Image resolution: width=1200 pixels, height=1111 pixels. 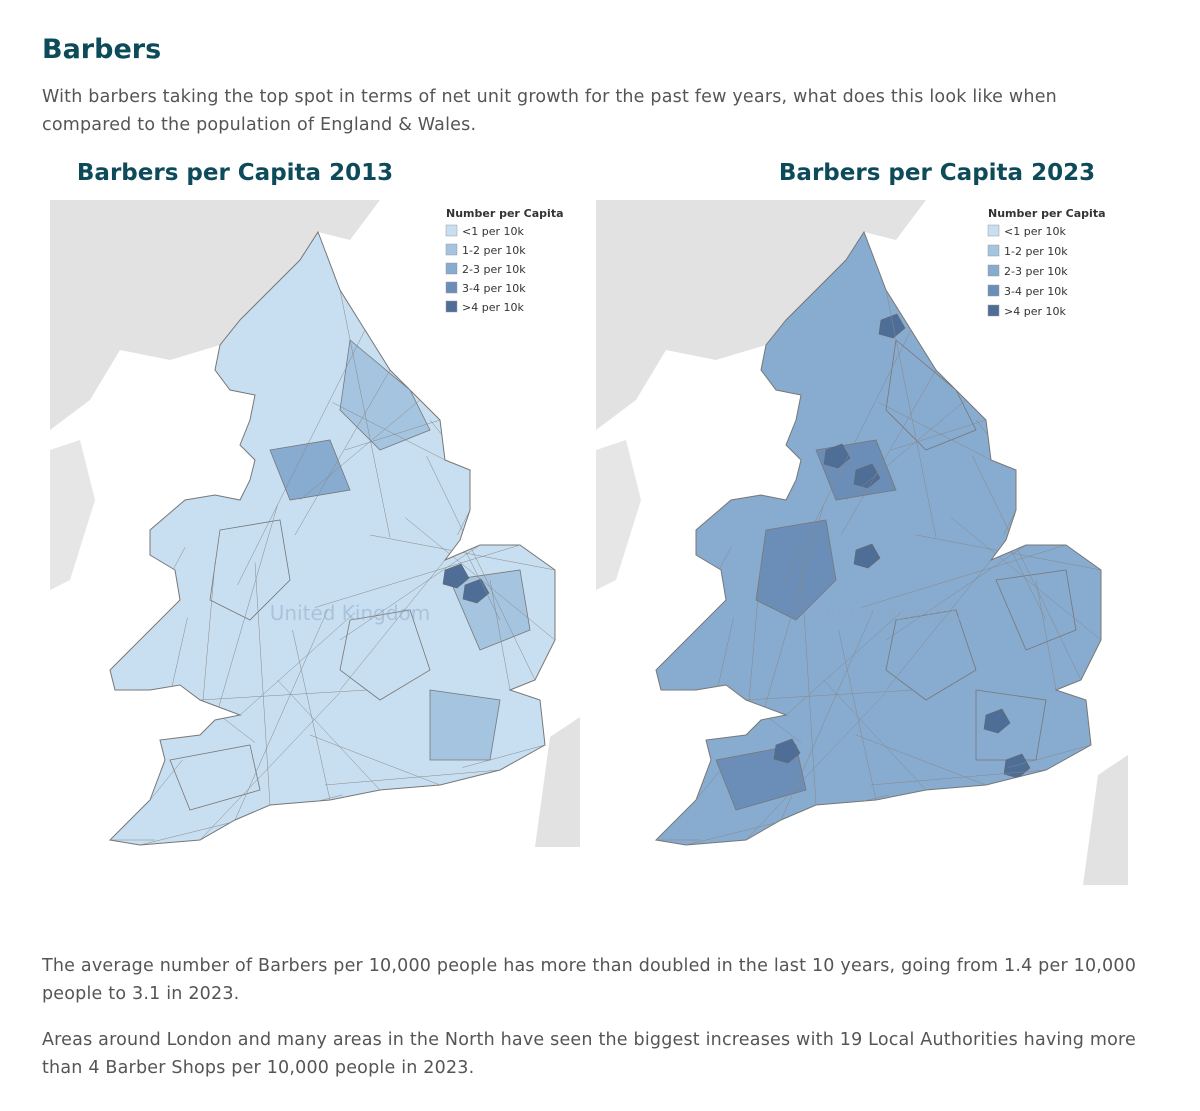 What do you see at coordinates (1035, 231) in the screenshot?
I see `legend-label: <1 per 10k` at bounding box center [1035, 231].